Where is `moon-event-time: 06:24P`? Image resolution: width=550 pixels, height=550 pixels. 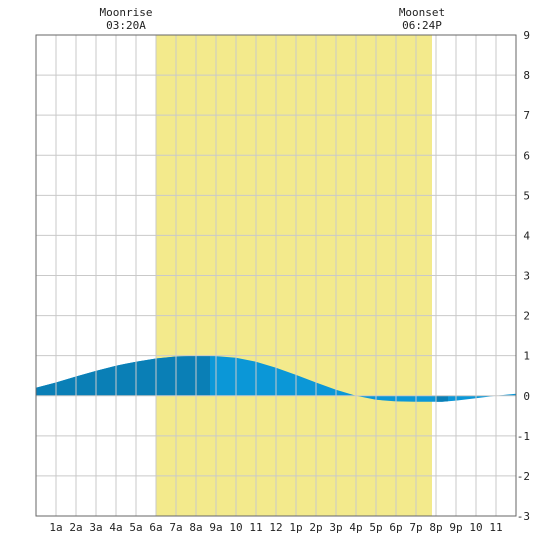
moon-event-time: 06:24P is located at coordinates (422, 25).